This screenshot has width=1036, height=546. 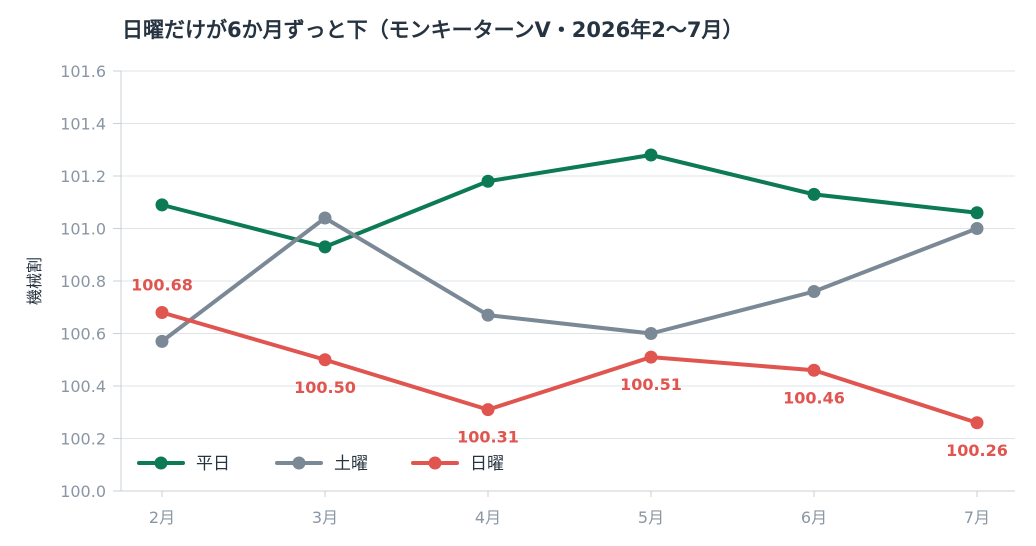 I want to click on legend-item: 日曜, so click(x=457, y=464).